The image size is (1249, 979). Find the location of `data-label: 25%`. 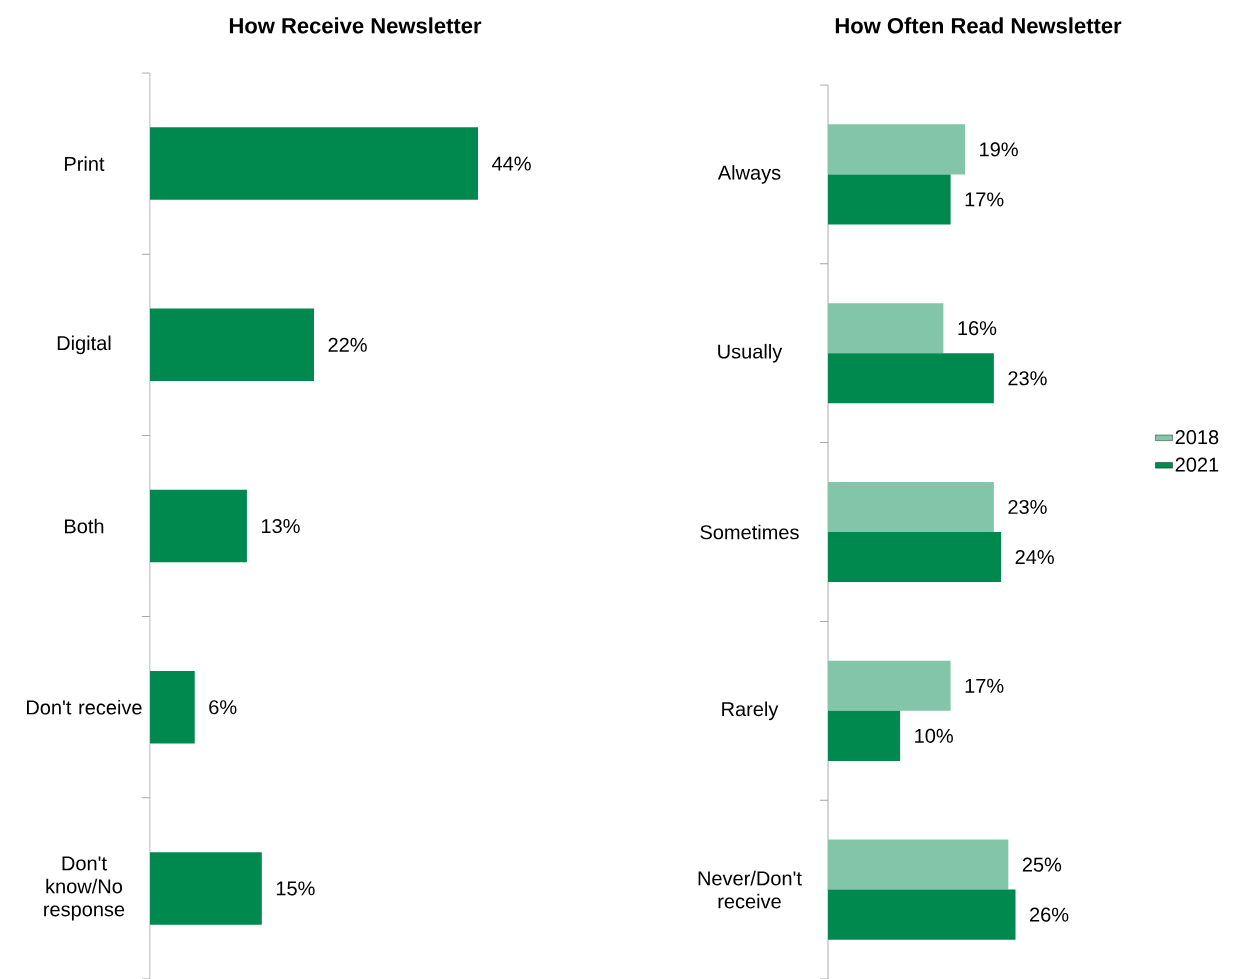

data-label: 25% is located at coordinates (1042, 864).